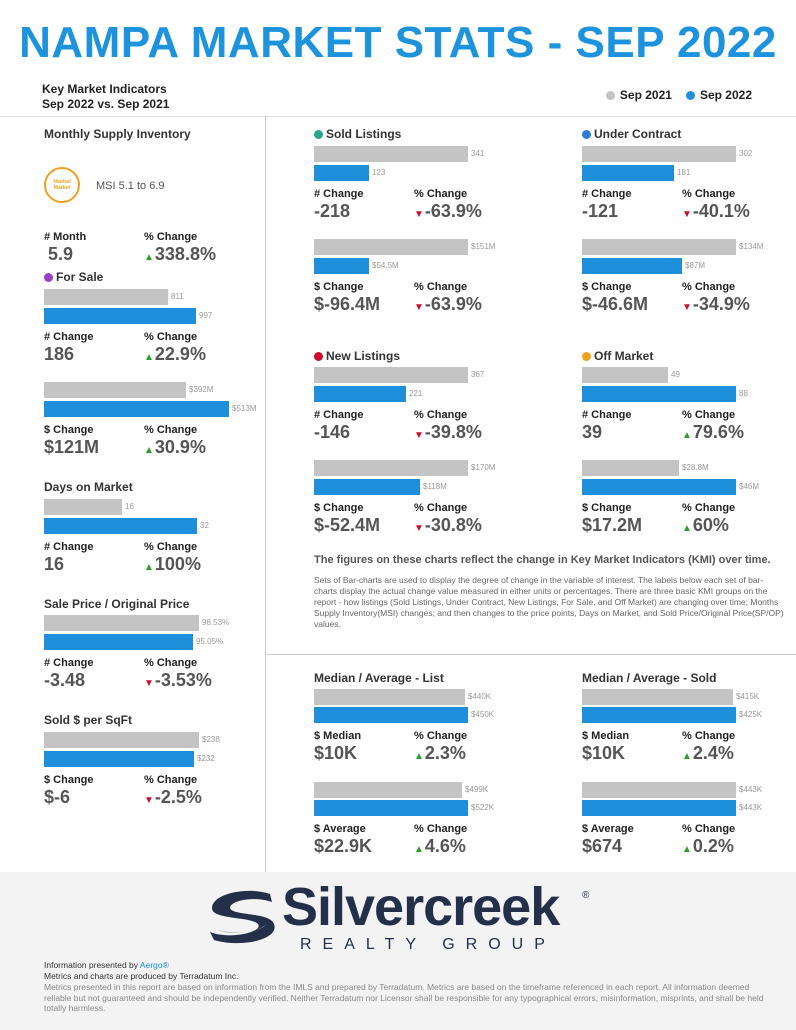  What do you see at coordinates (171, 663) in the screenshot?
I see `spop-ratio-label2: % Change` at bounding box center [171, 663].